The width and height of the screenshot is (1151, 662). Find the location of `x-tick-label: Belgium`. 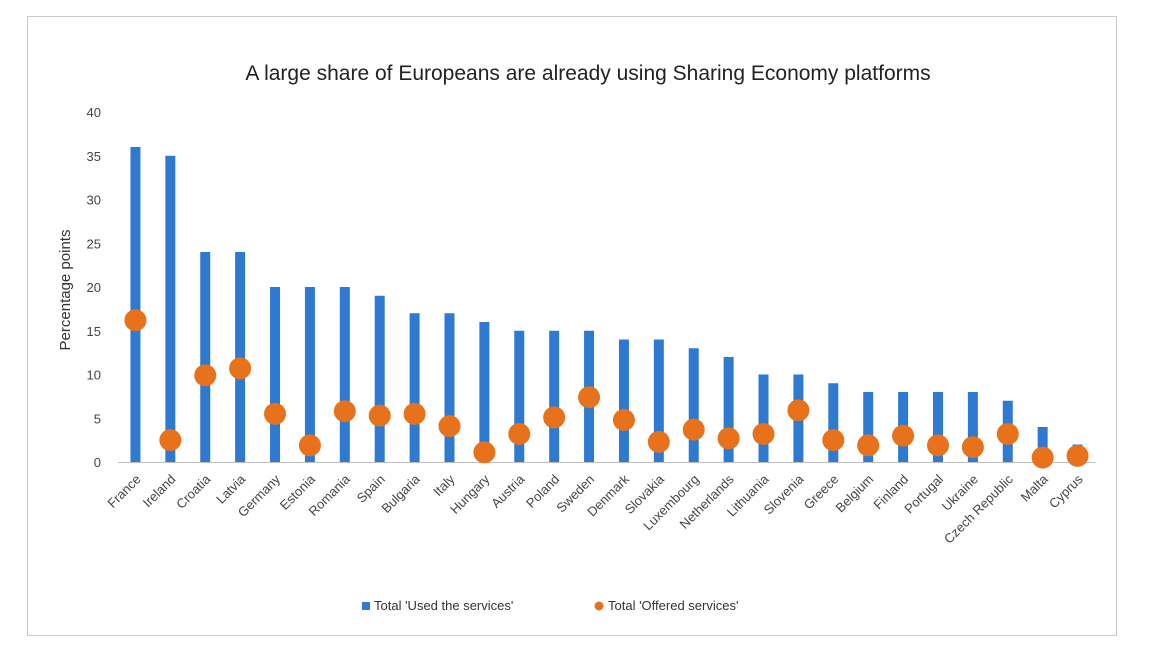

x-tick-label: Belgium is located at coordinates (854, 494).